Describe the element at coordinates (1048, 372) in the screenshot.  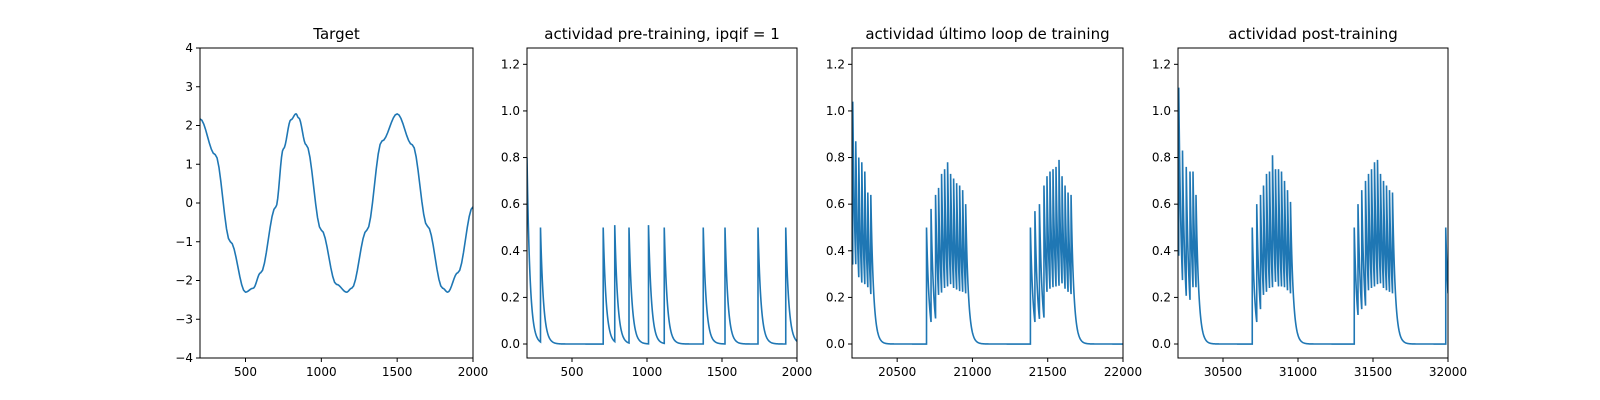
I see `x-tick-label: 21500` at that location.